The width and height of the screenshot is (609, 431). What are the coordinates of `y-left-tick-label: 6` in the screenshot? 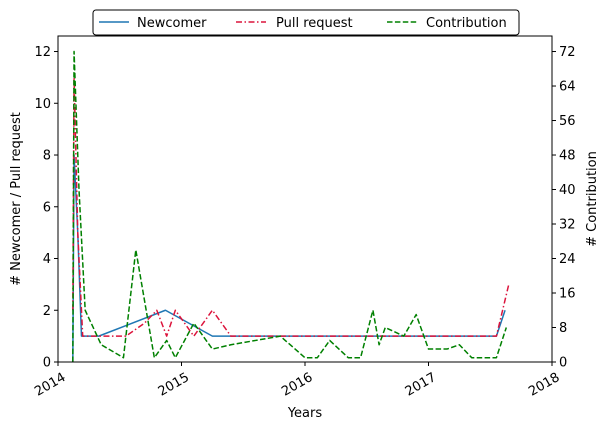 It's located at (47, 207).